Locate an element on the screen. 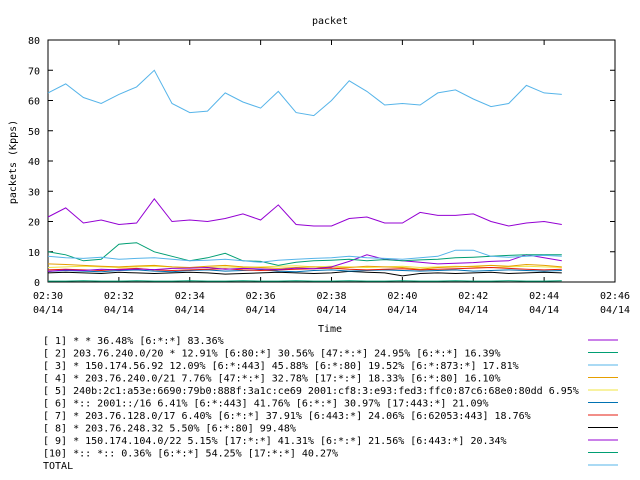  x-tick-label-time: 02:38 is located at coordinates (331, 296).